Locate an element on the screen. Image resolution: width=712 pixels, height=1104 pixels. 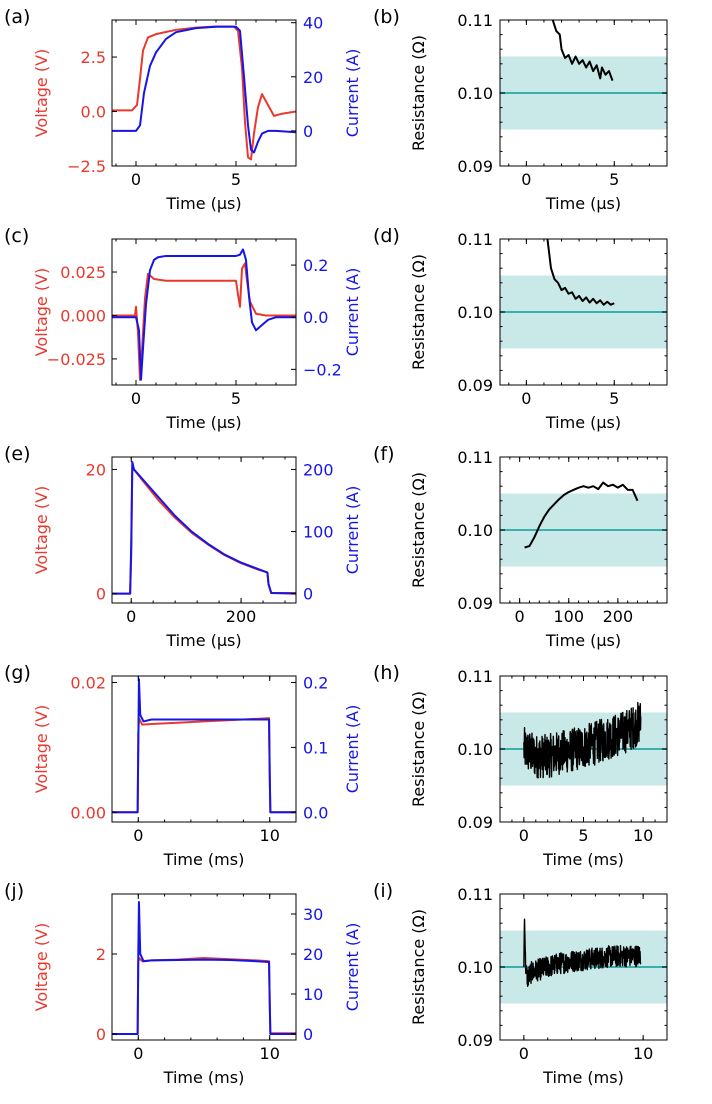
panel-b: 0 5 Time (μs) 0.09 0.10 0.11 Resistance (Ω) (b) is located at coordinates (520, 109).